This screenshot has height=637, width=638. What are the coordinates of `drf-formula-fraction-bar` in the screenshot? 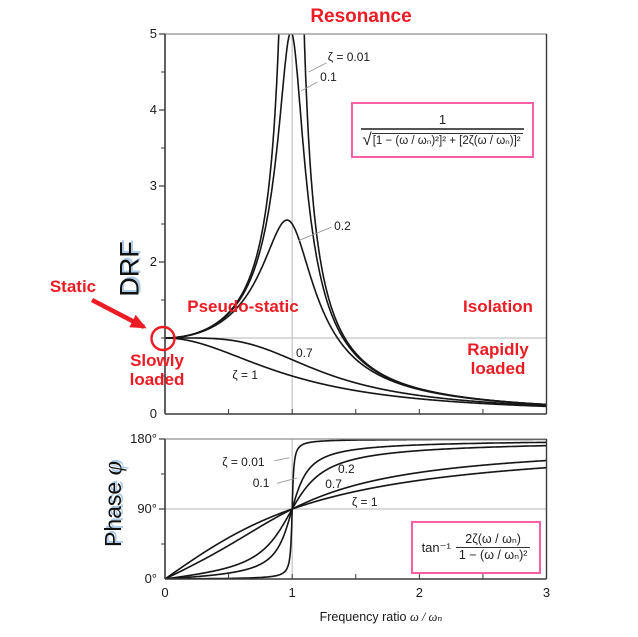 It's located at (442, 128).